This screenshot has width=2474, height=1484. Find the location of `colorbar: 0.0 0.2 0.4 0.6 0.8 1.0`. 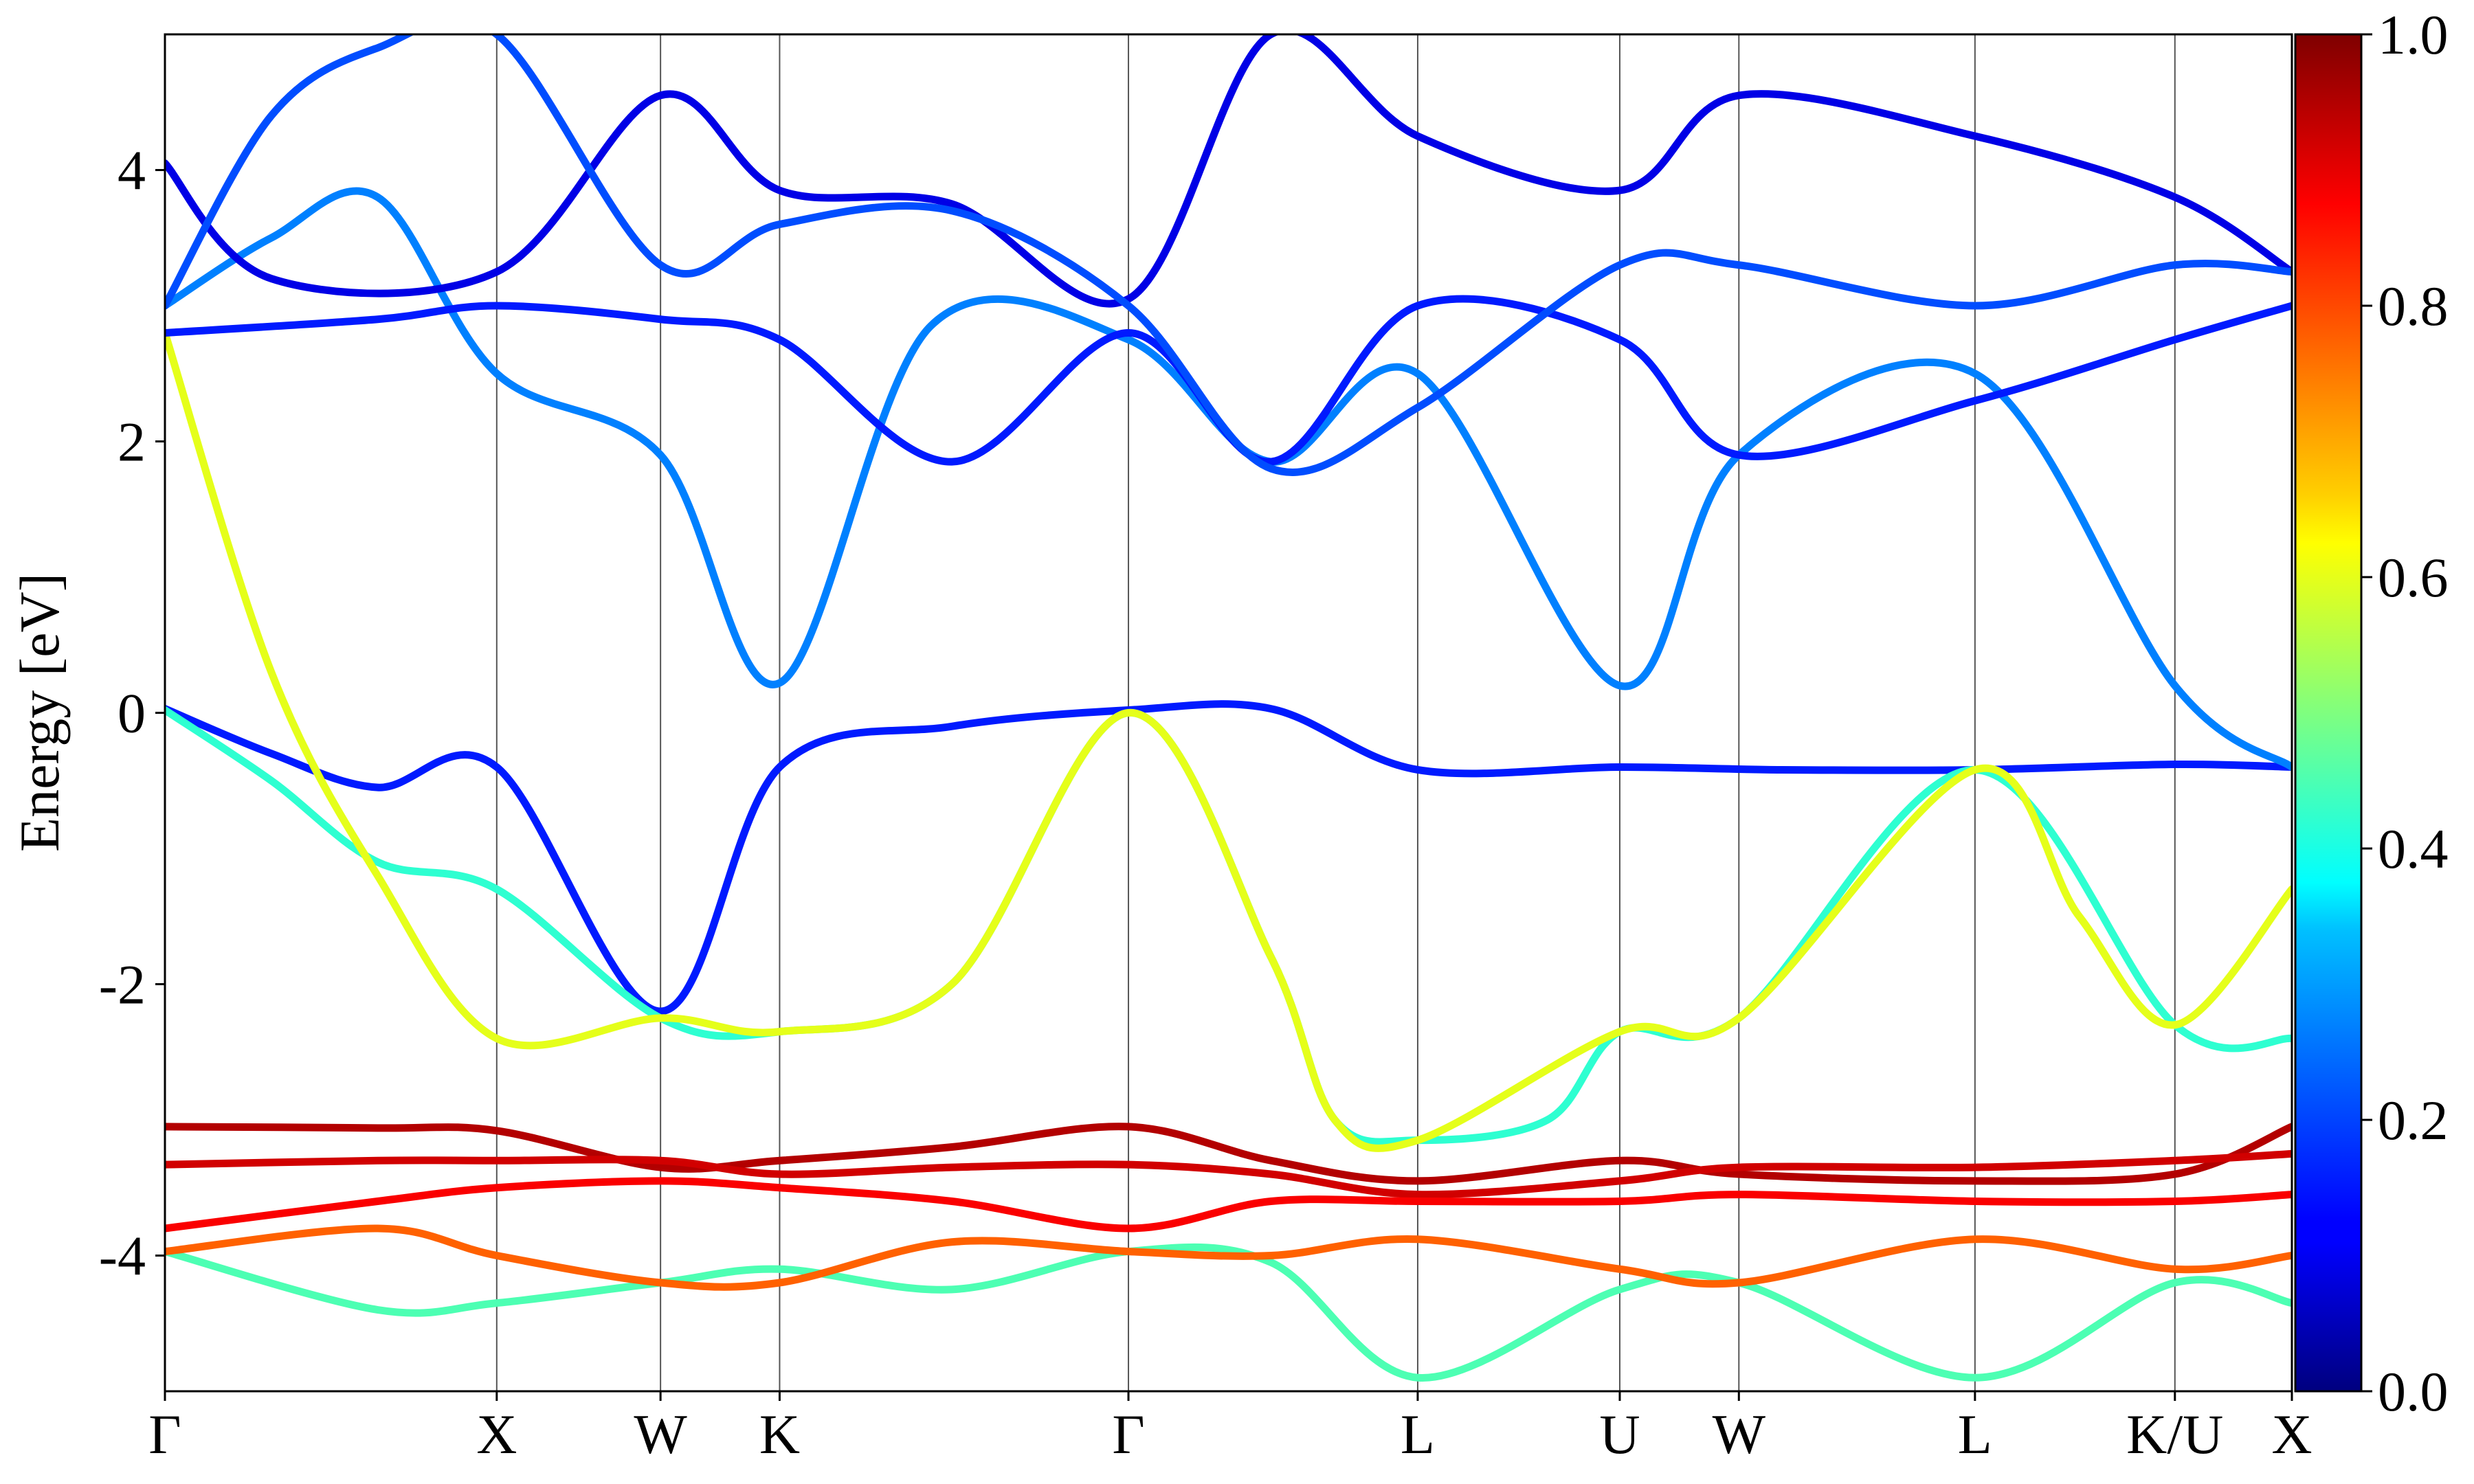

colorbar: 0.0 0.2 0.4 0.6 0.8 1.0 is located at coordinates (2371, 713).